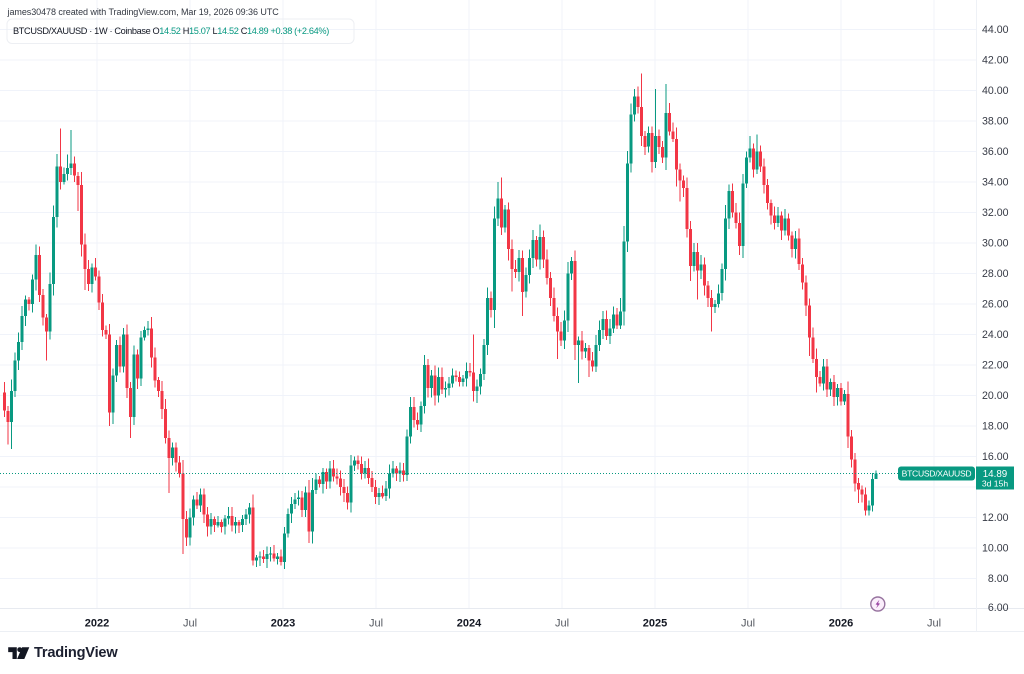  Describe the element at coordinates (995, 182) in the screenshot. I see `svg-text: 34.00` at that location.